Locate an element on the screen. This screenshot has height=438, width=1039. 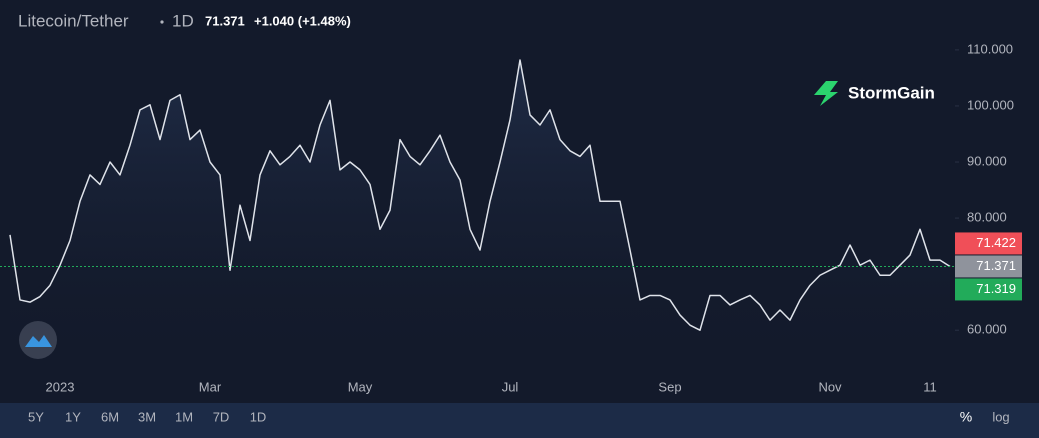
price-marker: 71.422 is located at coordinates (988, 243).